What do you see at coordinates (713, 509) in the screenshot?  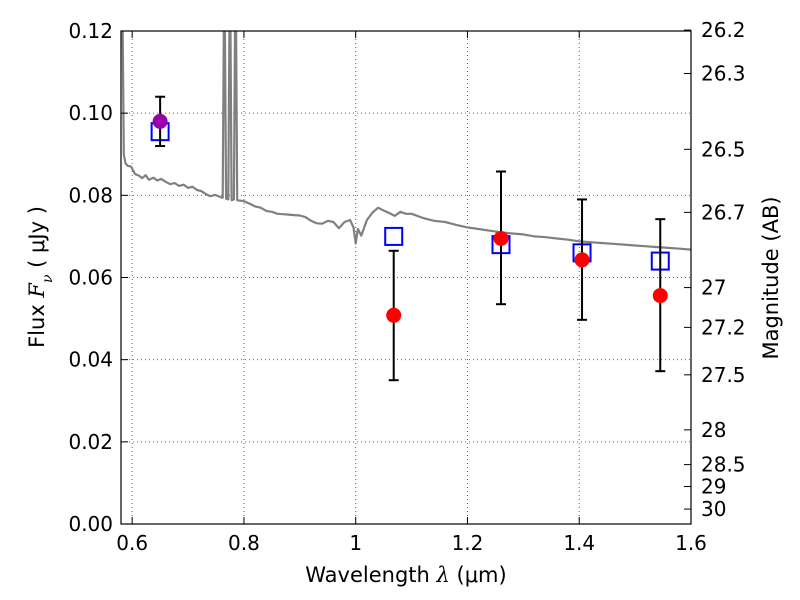 I see `mag-tick-label: 30` at bounding box center [713, 509].